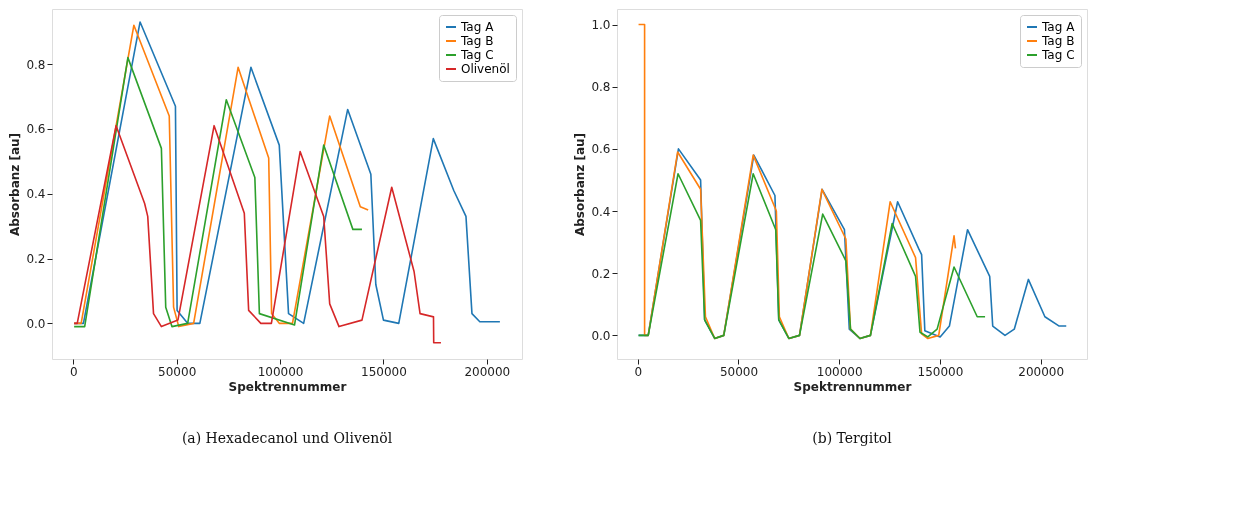  What do you see at coordinates (485, 69) in the screenshot?
I see `legend-label: Olivenöl` at bounding box center [485, 69].